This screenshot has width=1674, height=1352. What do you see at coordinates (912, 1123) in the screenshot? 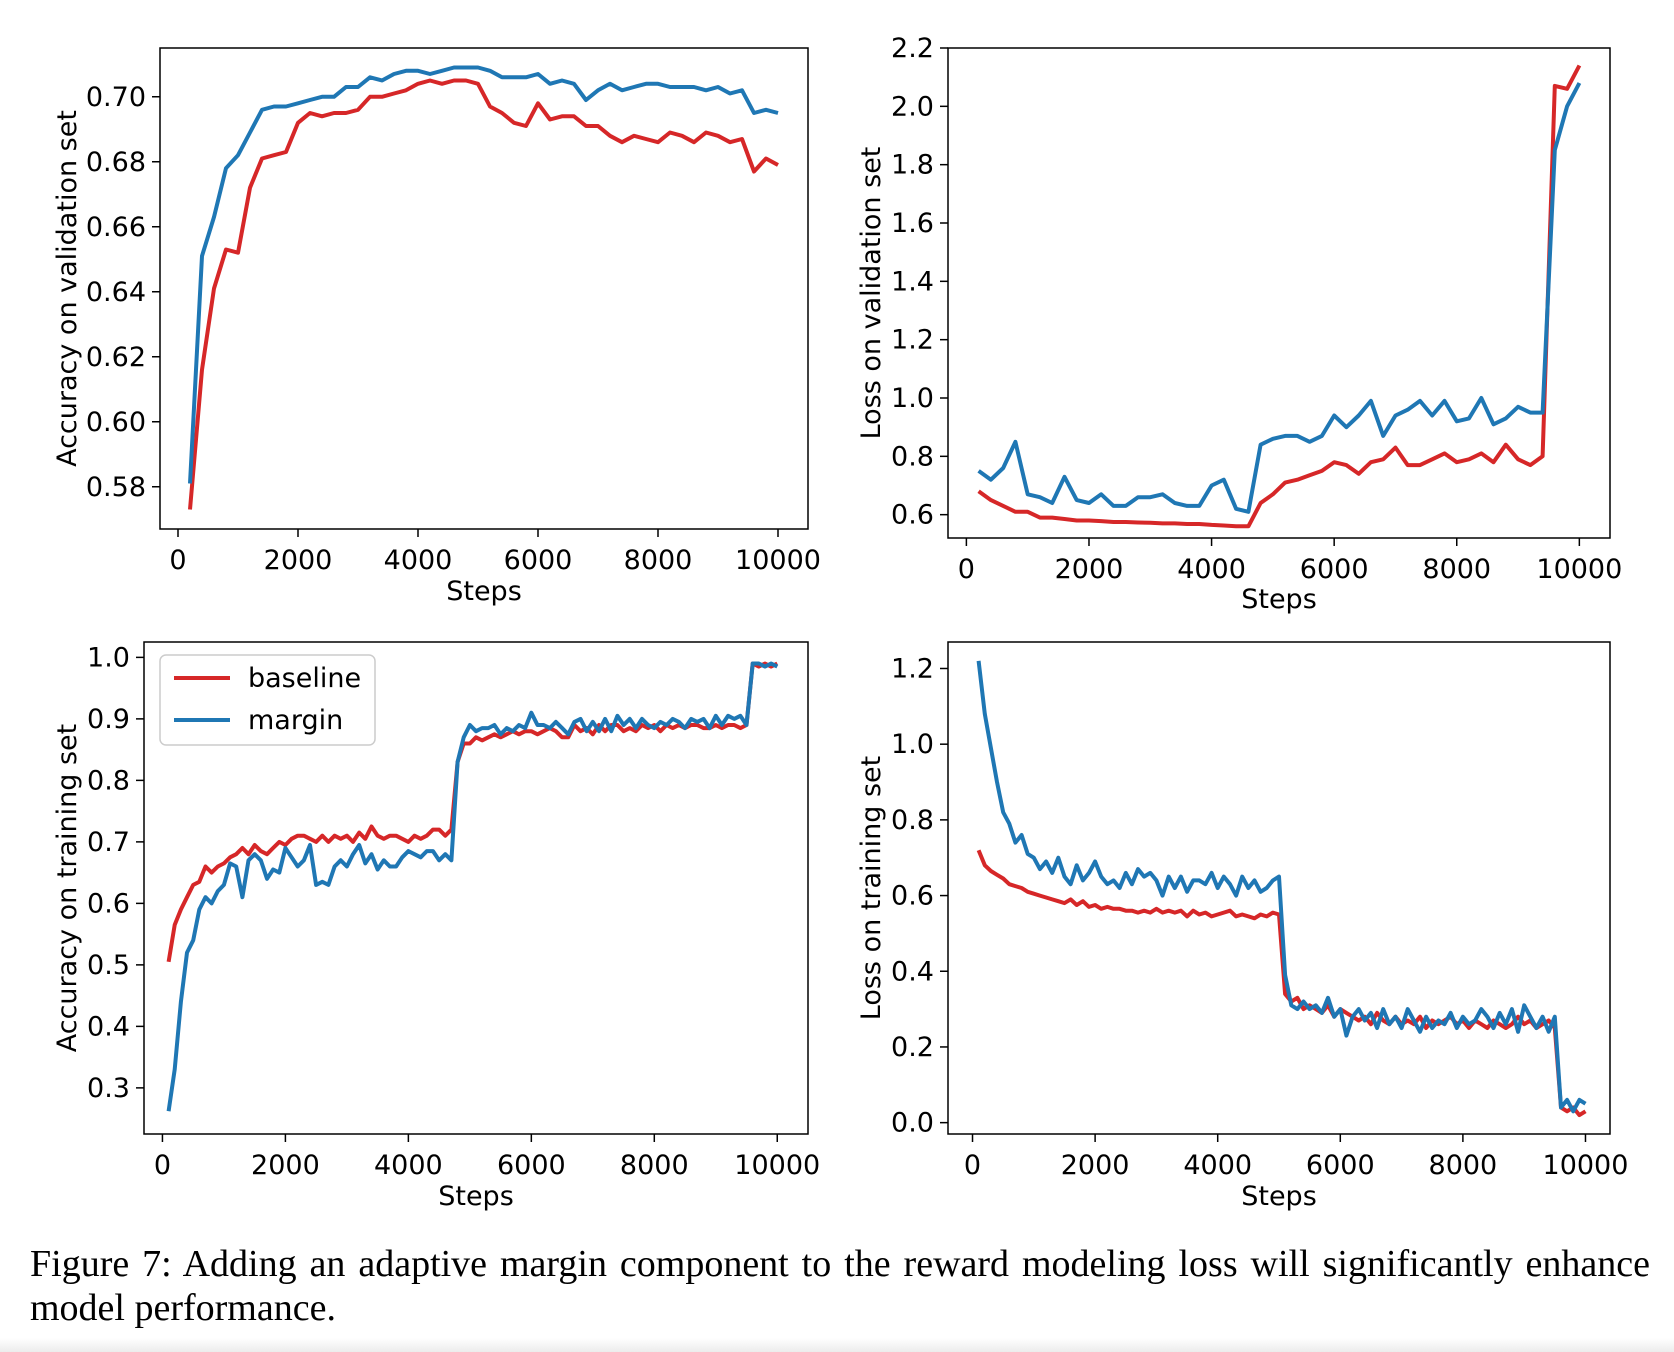
I see `y-tick-label: 0.0` at bounding box center [912, 1123].